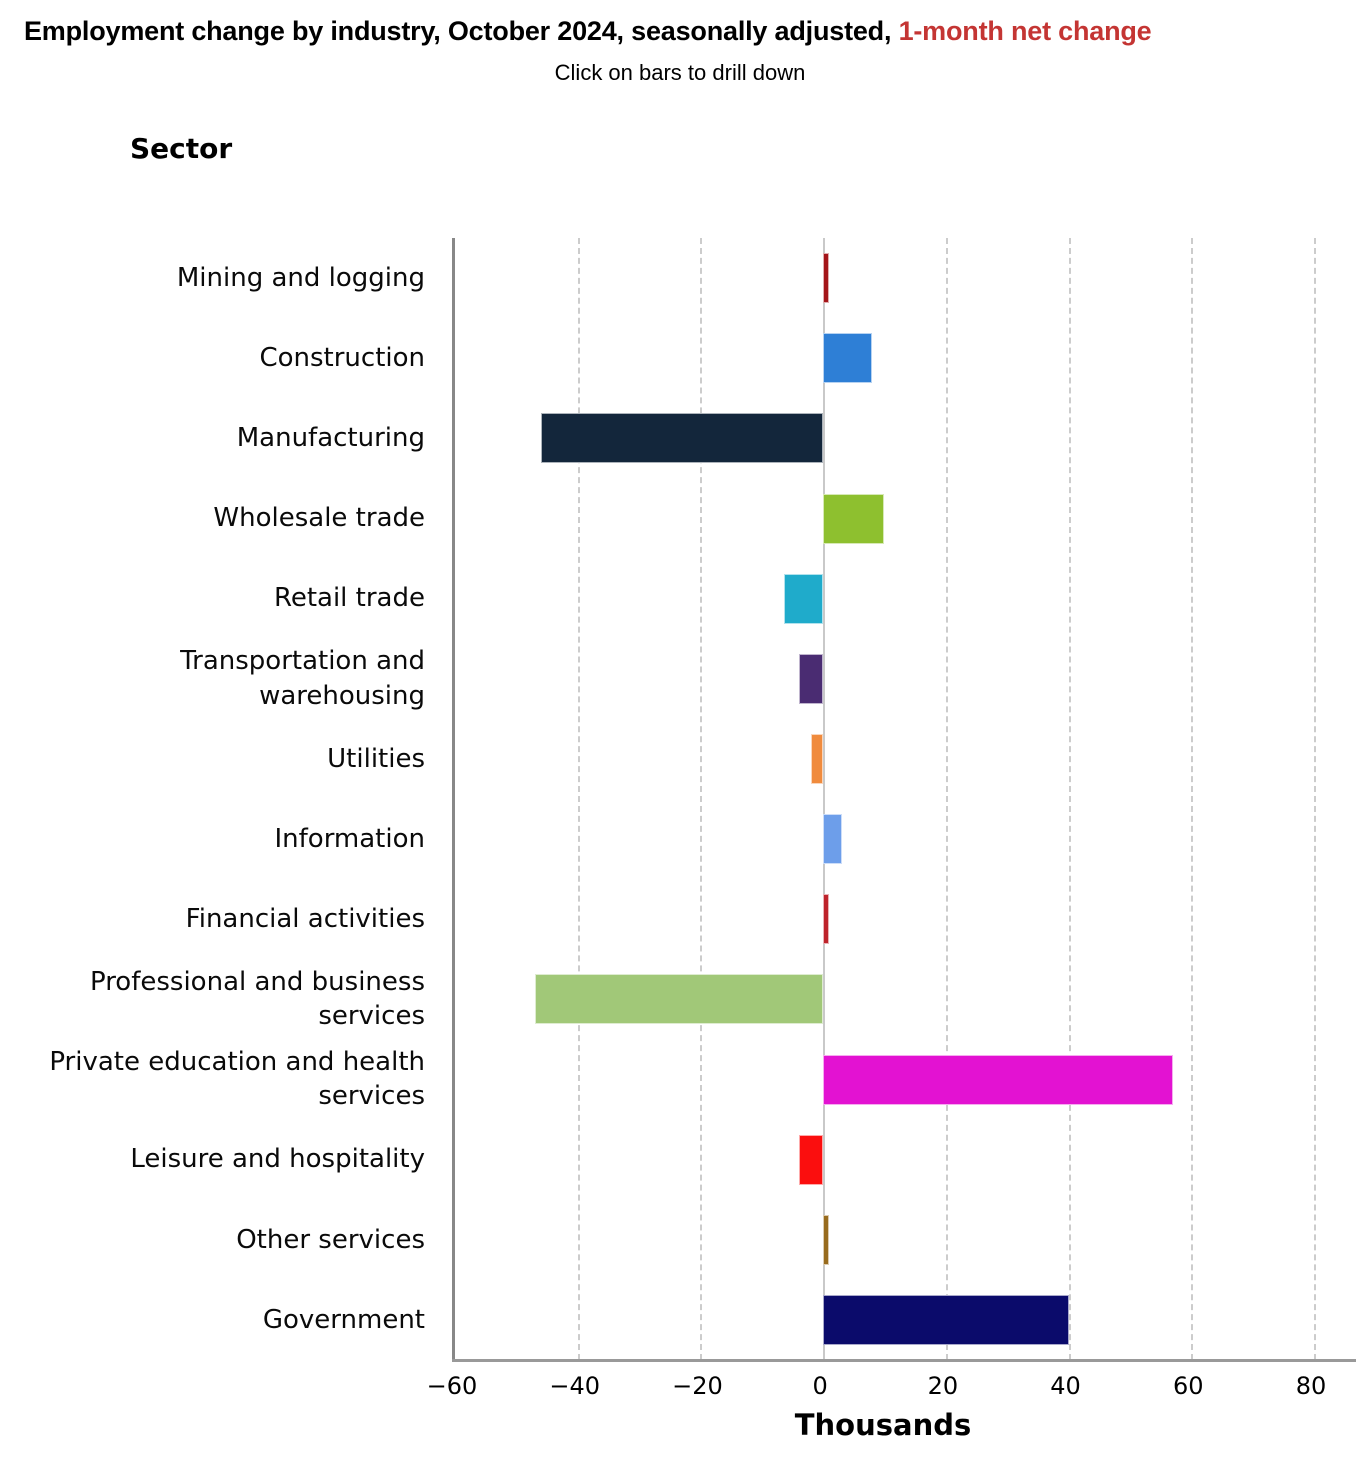  Describe the element at coordinates (452, 1386) in the screenshot. I see `x-tick-label: −60` at that location.